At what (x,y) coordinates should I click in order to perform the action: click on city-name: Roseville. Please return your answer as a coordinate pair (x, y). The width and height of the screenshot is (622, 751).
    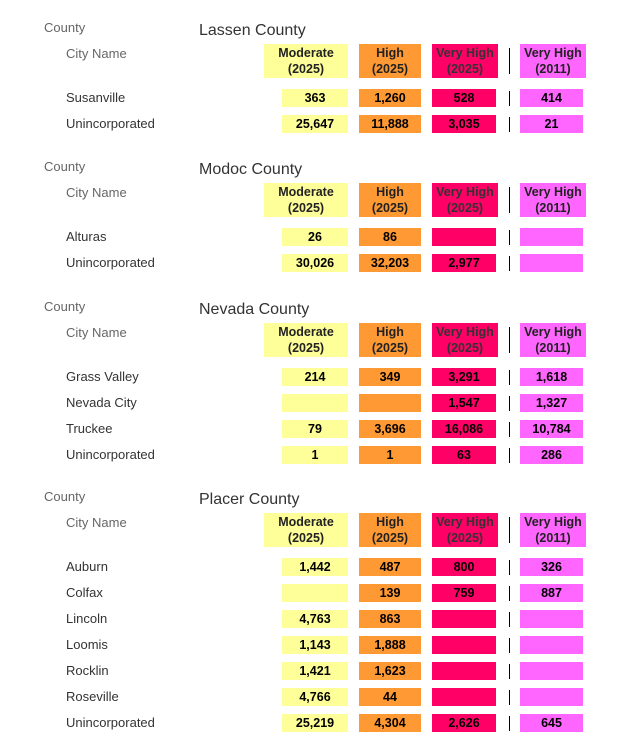
    Looking at the image, I should click on (92, 696).